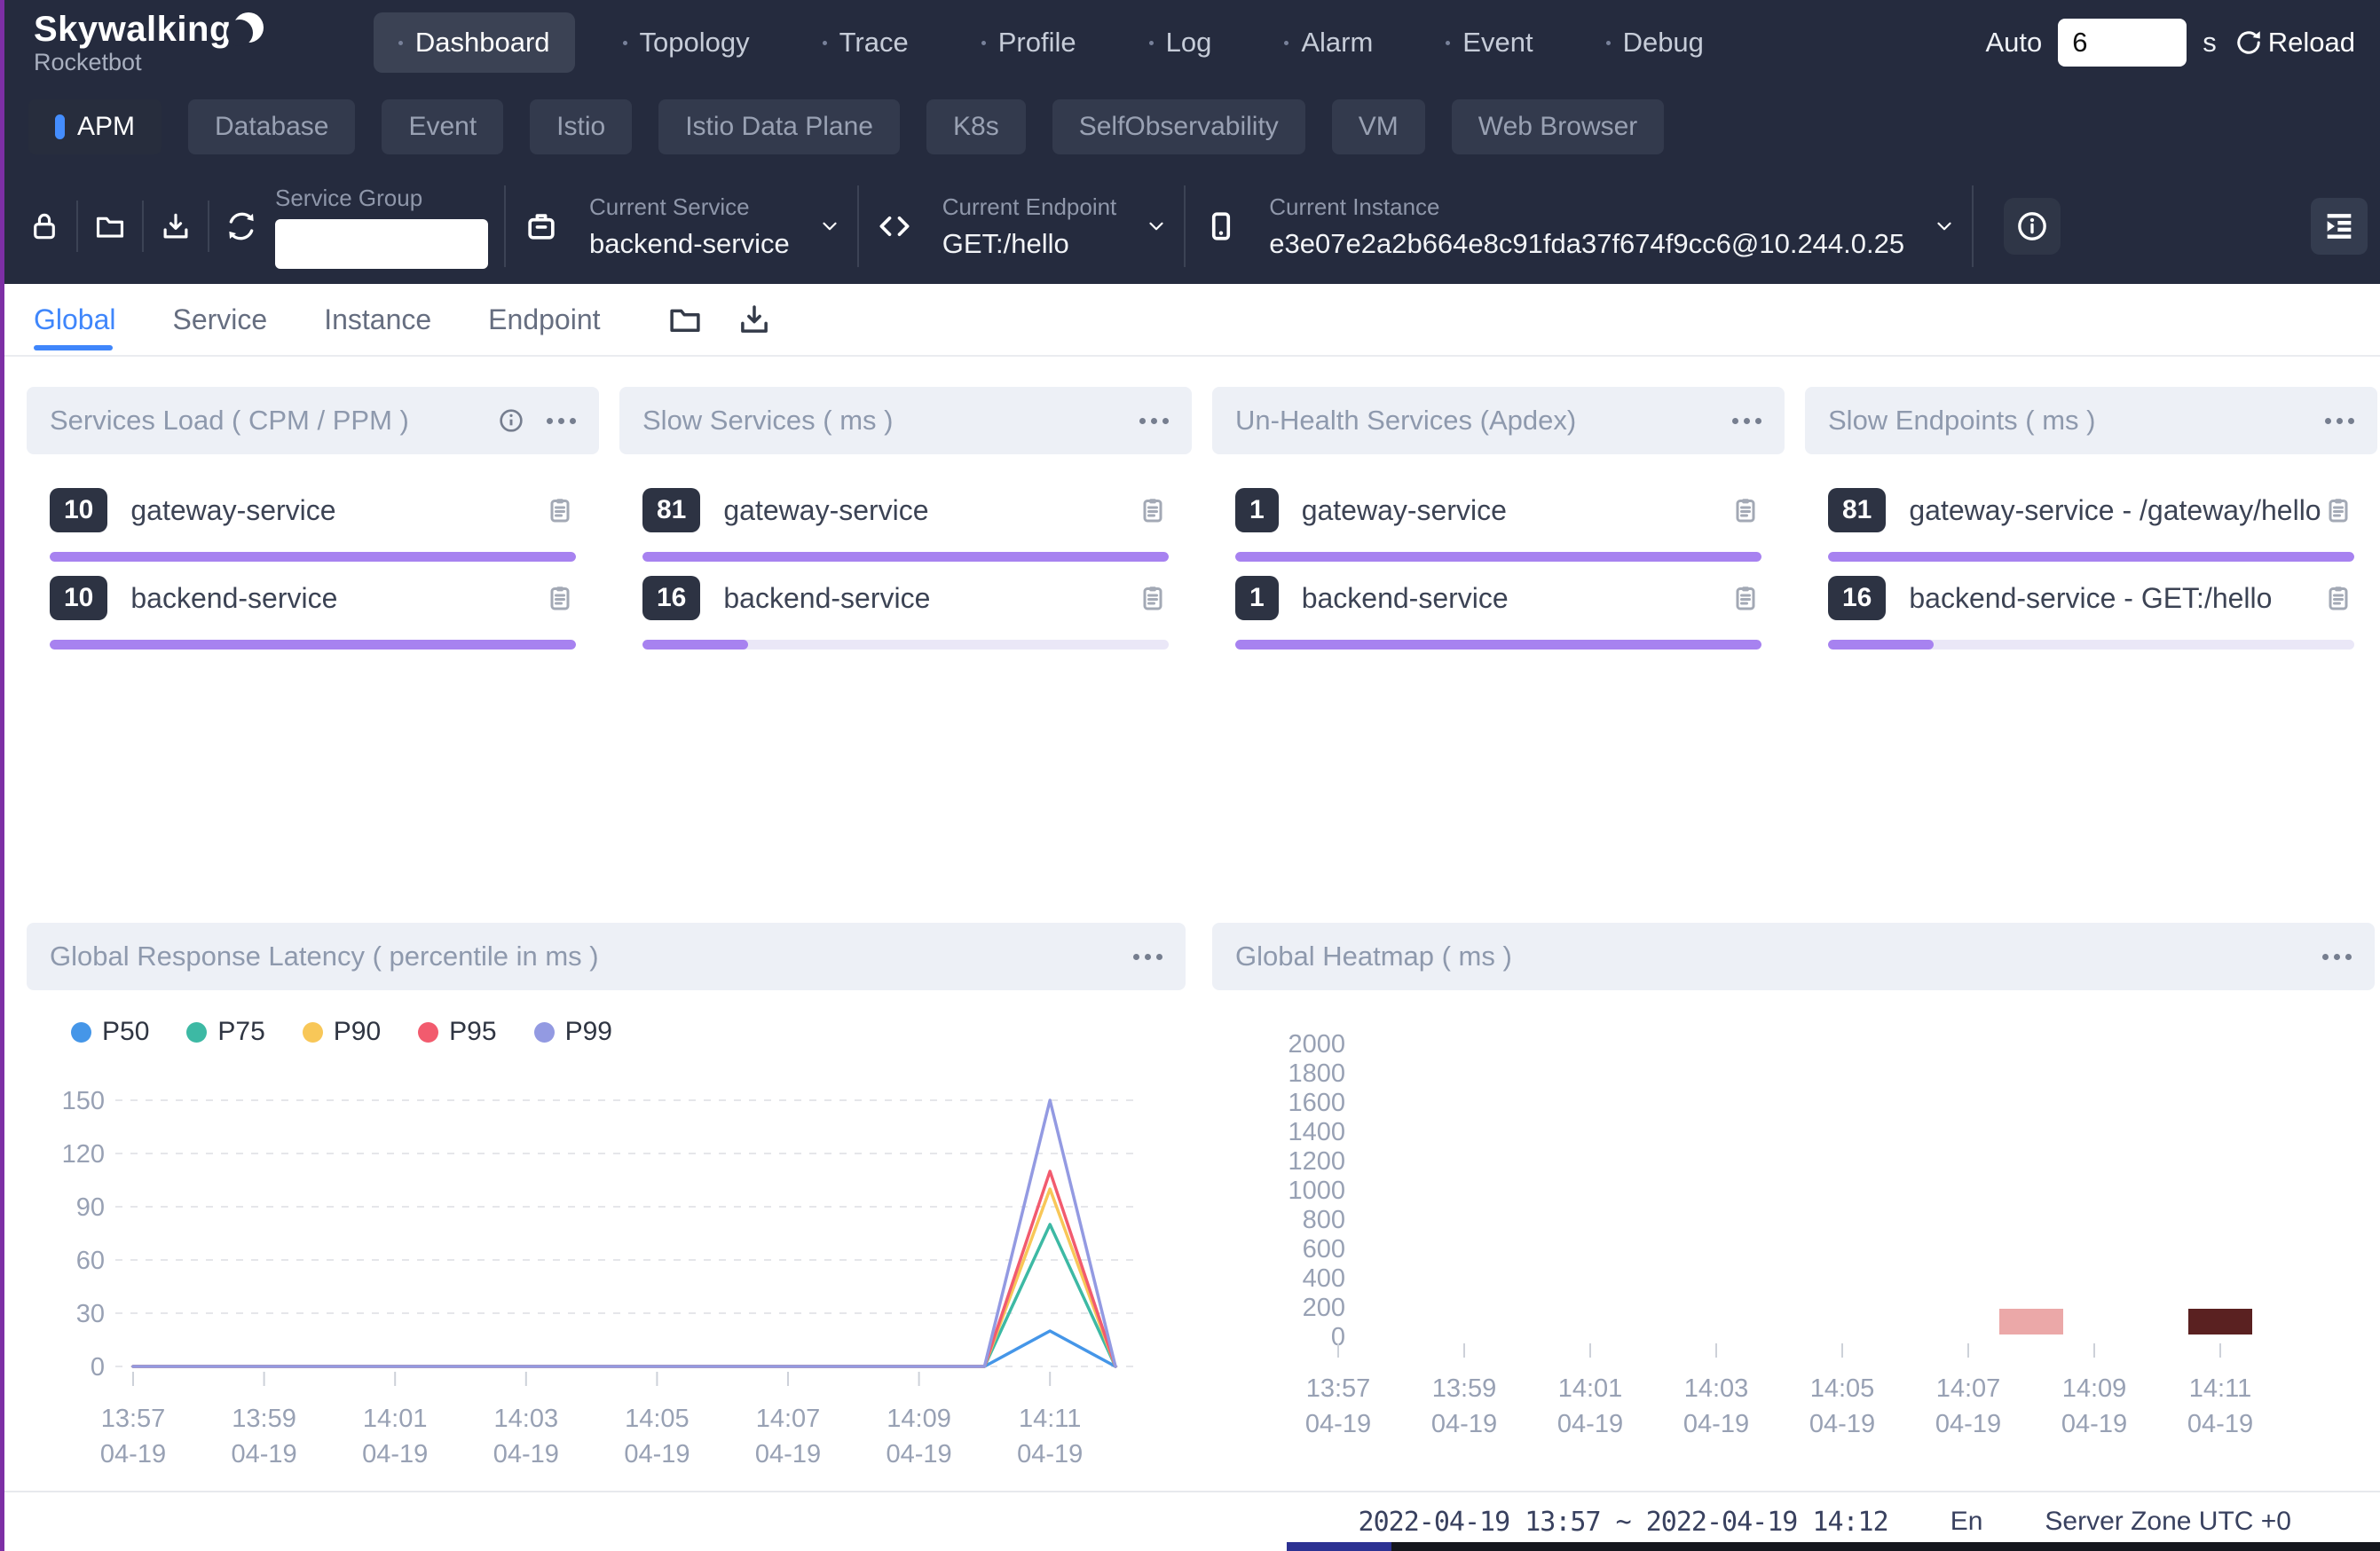  Describe the element at coordinates (1022, 226) in the screenshot. I see `current-endpoint-select: Current Endpoint GET:/hello` at that location.